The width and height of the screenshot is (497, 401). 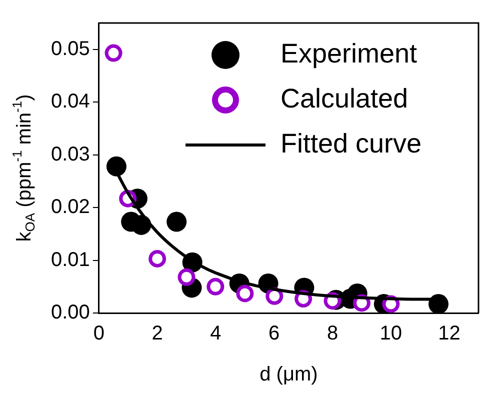 What do you see at coordinates (70, 101) in the screenshot?
I see `y-tick-label: 0.04` at bounding box center [70, 101].